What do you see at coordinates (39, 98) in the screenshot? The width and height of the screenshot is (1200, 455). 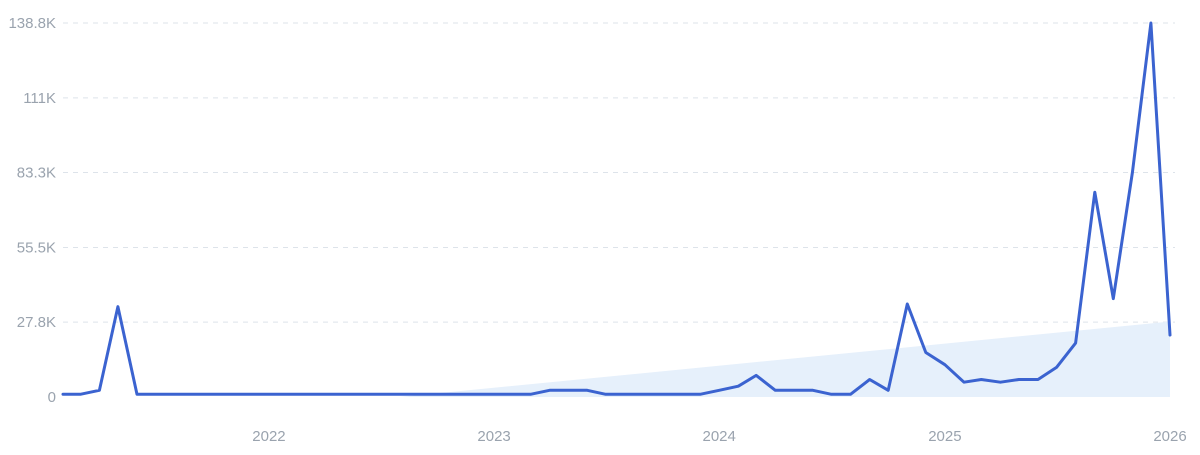 I see `y-tick-label: 111K` at bounding box center [39, 98].